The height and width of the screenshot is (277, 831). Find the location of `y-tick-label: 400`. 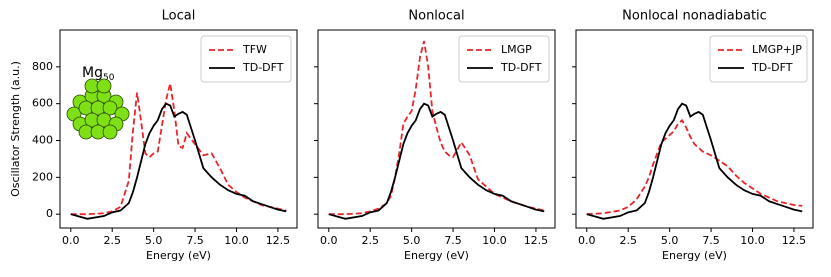

y-tick-label: 400 is located at coordinates (42, 140).